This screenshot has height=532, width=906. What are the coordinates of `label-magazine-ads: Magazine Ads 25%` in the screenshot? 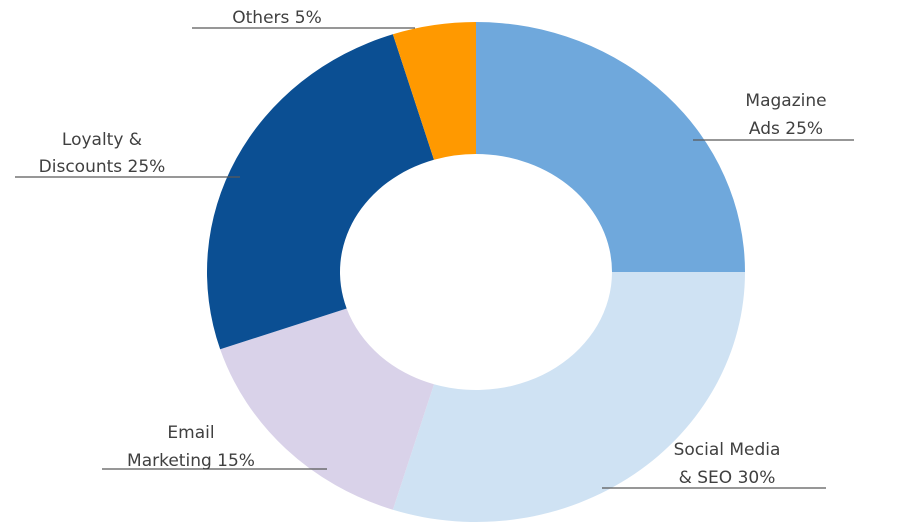 It's located at (785, 115).